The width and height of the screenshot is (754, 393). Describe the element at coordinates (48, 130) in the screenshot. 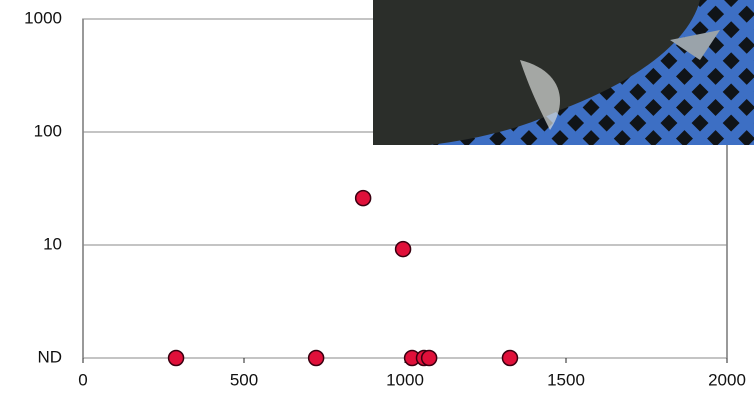

I see `y-tick-label: 100` at that location.